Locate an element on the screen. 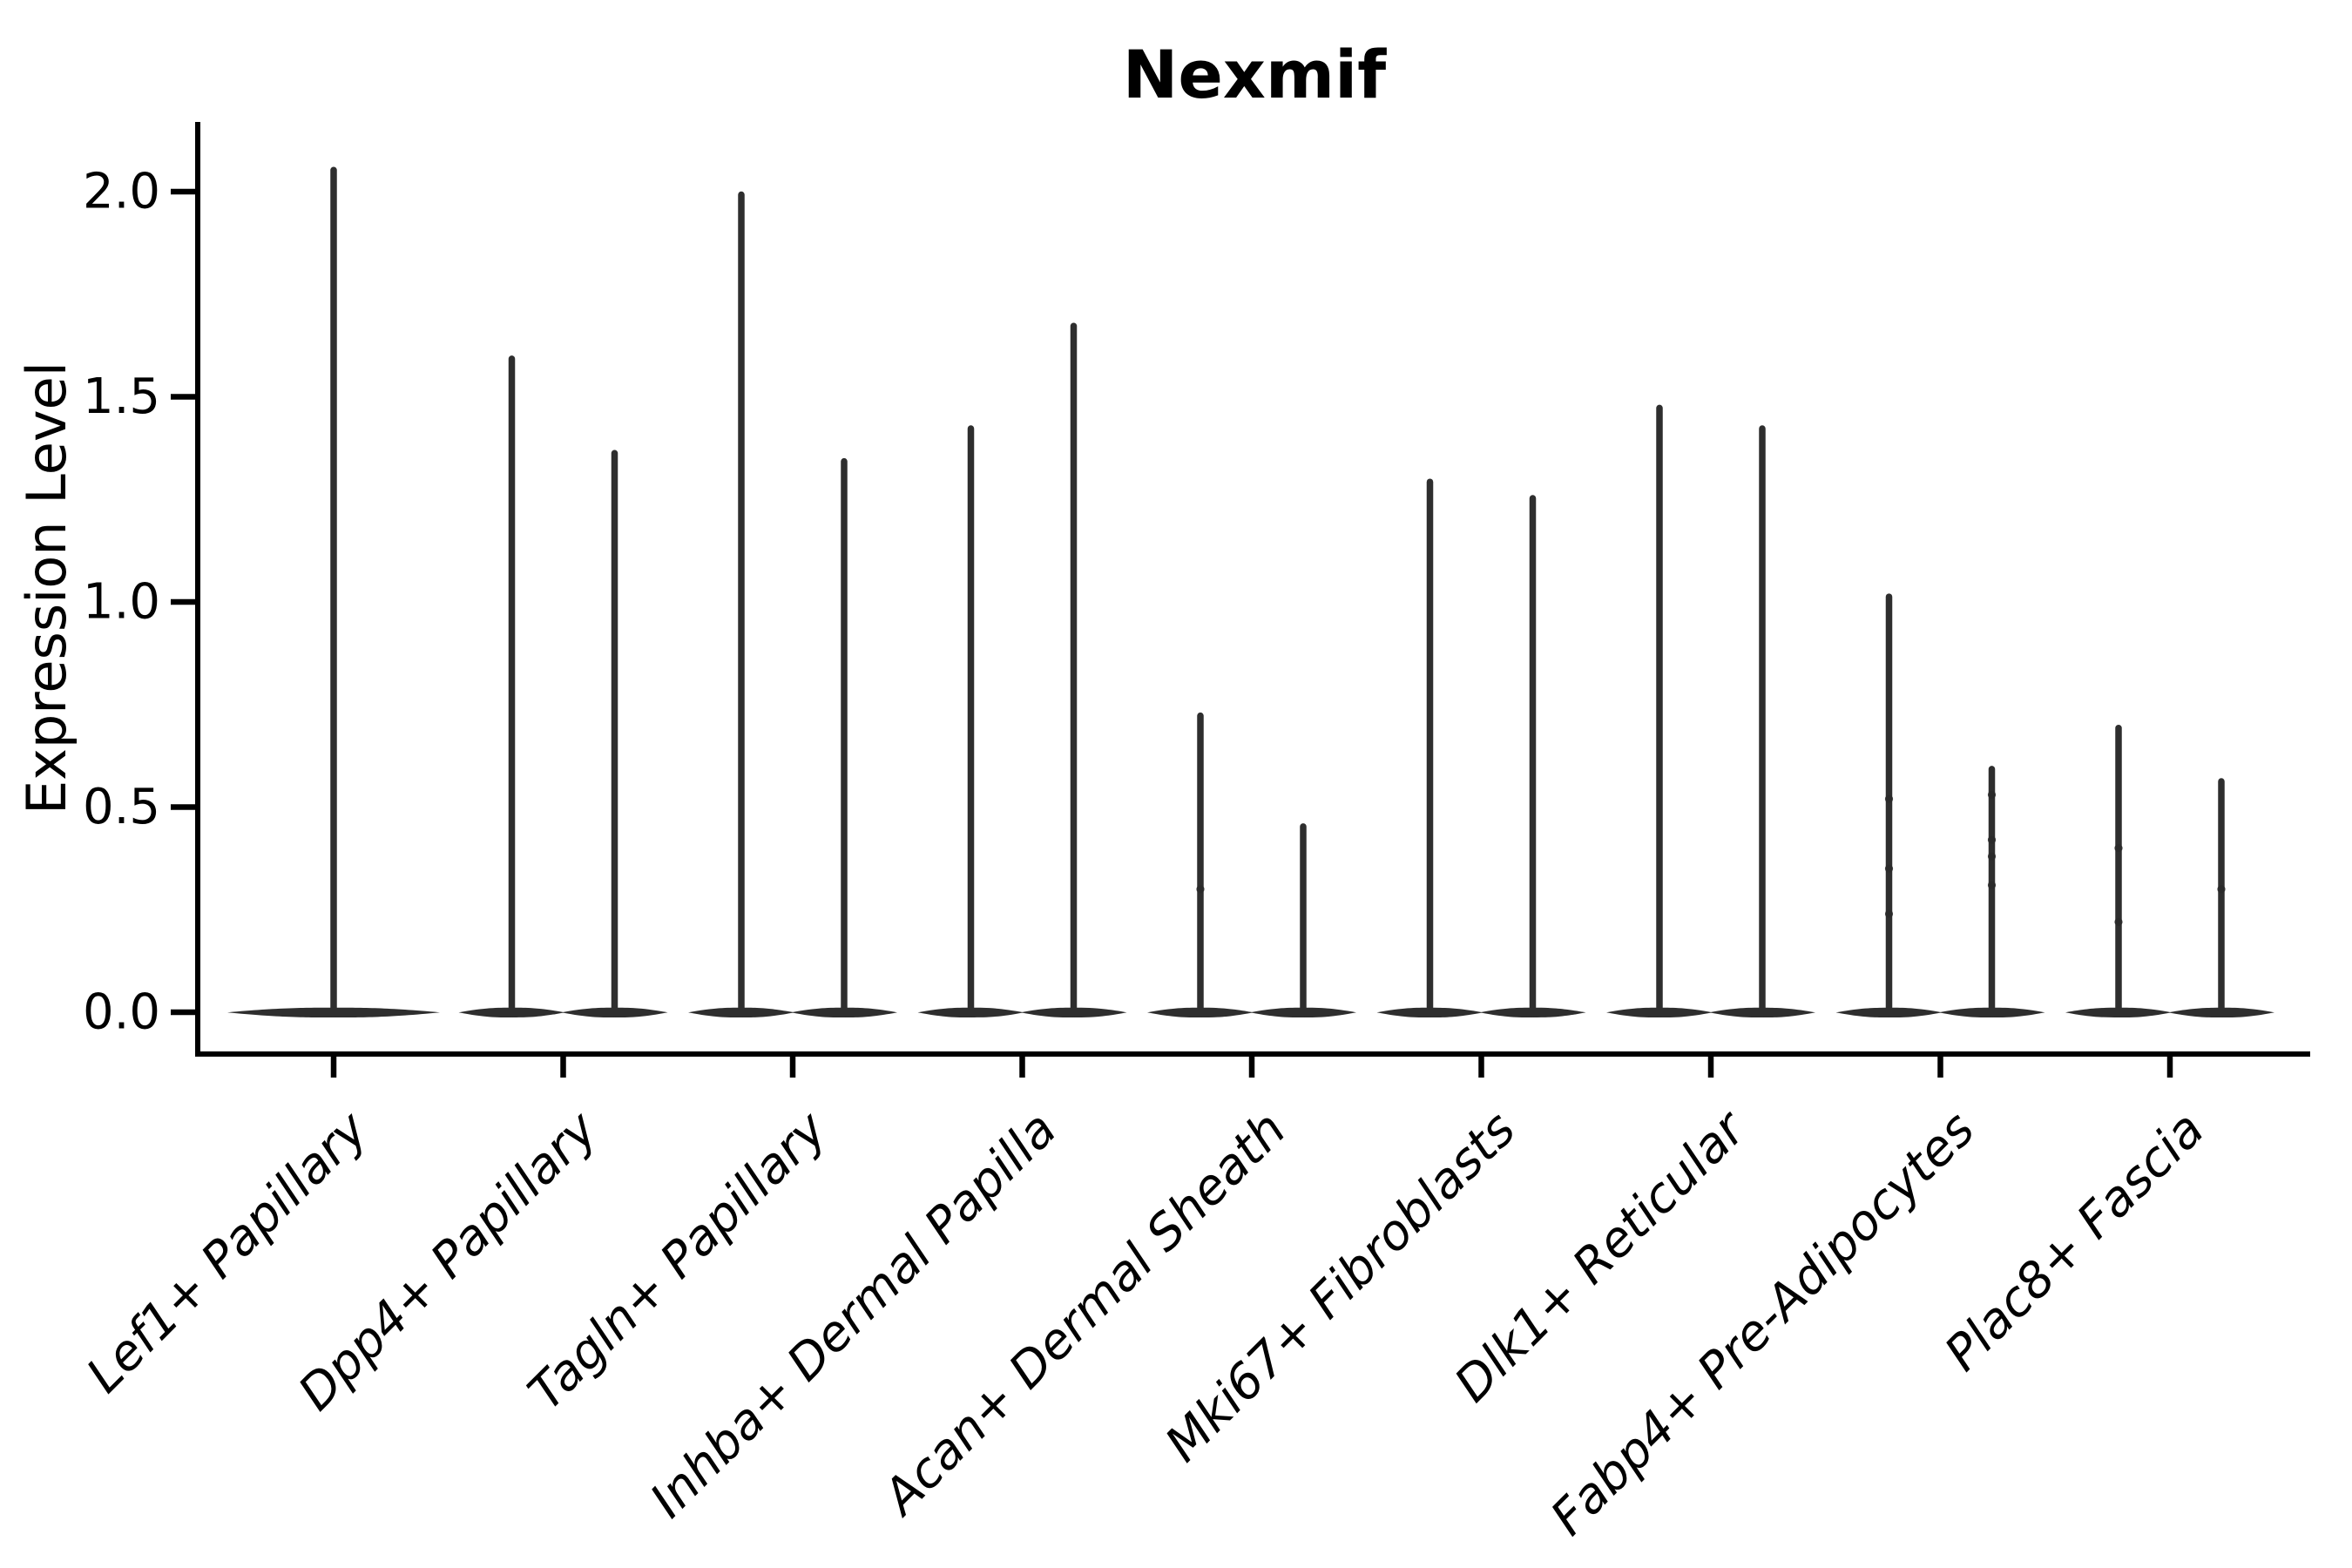 The height and width of the screenshot is (1568, 2352). y-tick-label: 1.5 is located at coordinates (121, 396).